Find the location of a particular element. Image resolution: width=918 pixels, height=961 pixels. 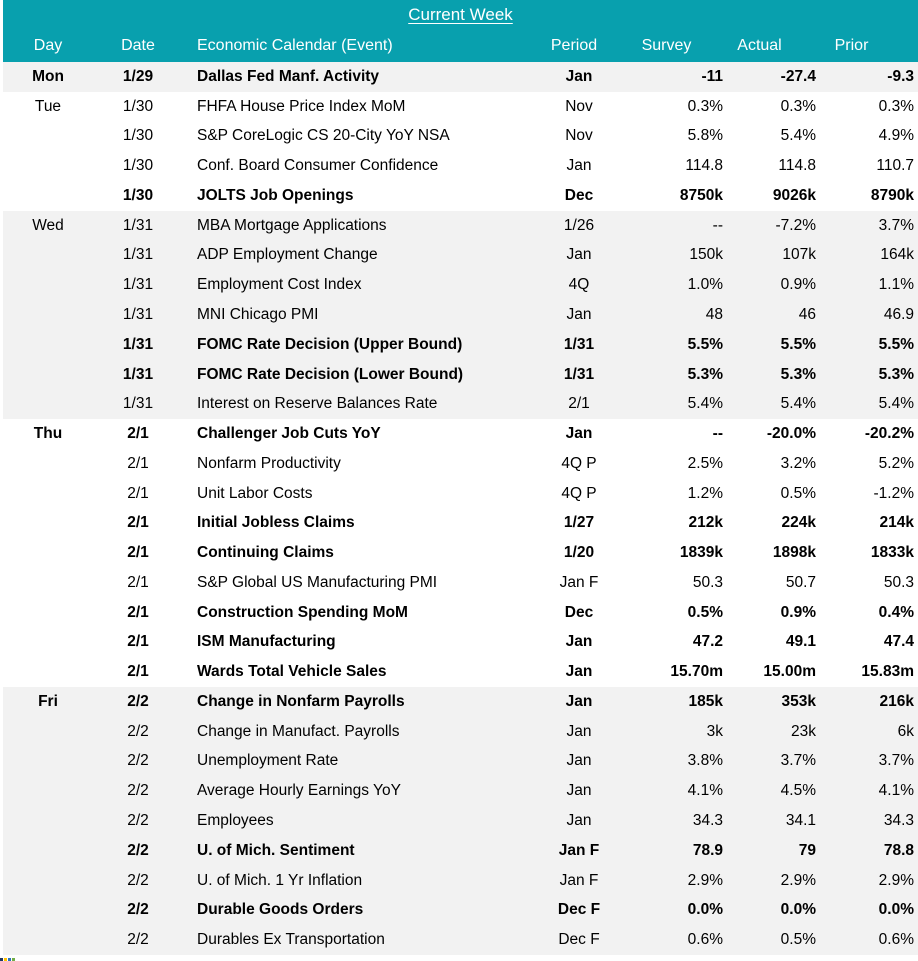

cell-survey: 0.6% is located at coordinates (681, 940).